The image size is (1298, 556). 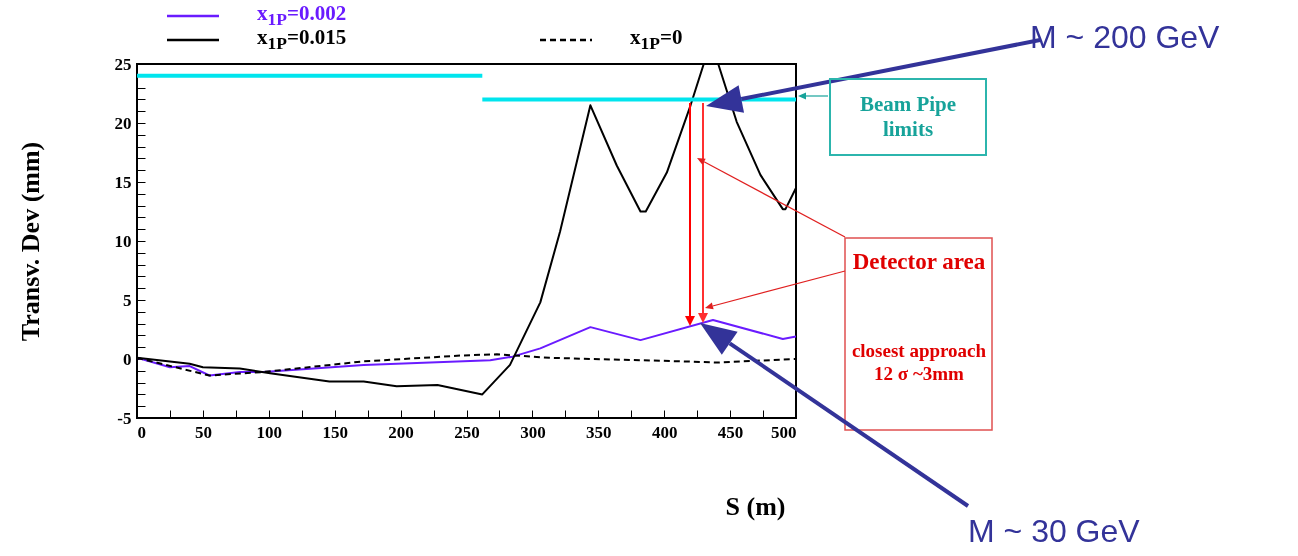 What do you see at coordinates (203, 432) in the screenshot?
I see `x-tick-label: 50` at bounding box center [203, 432].